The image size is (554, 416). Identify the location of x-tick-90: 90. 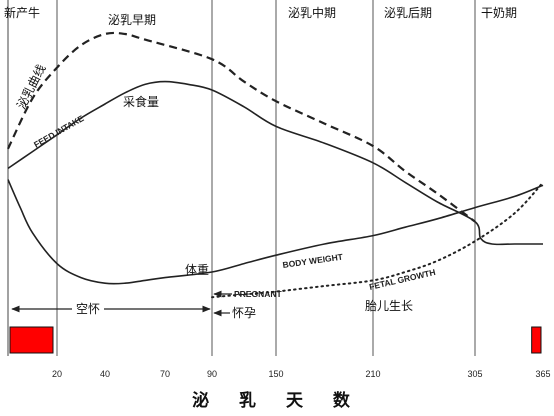
(212, 374).